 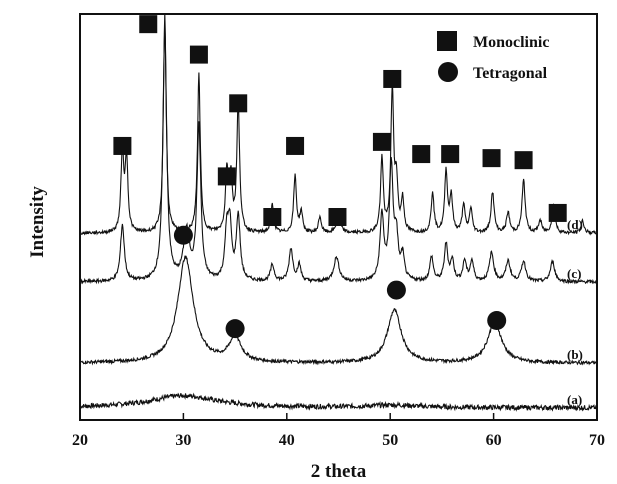 What do you see at coordinates (37, 222) in the screenshot?
I see `y-axis-title: Intensity` at bounding box center [37, 222].